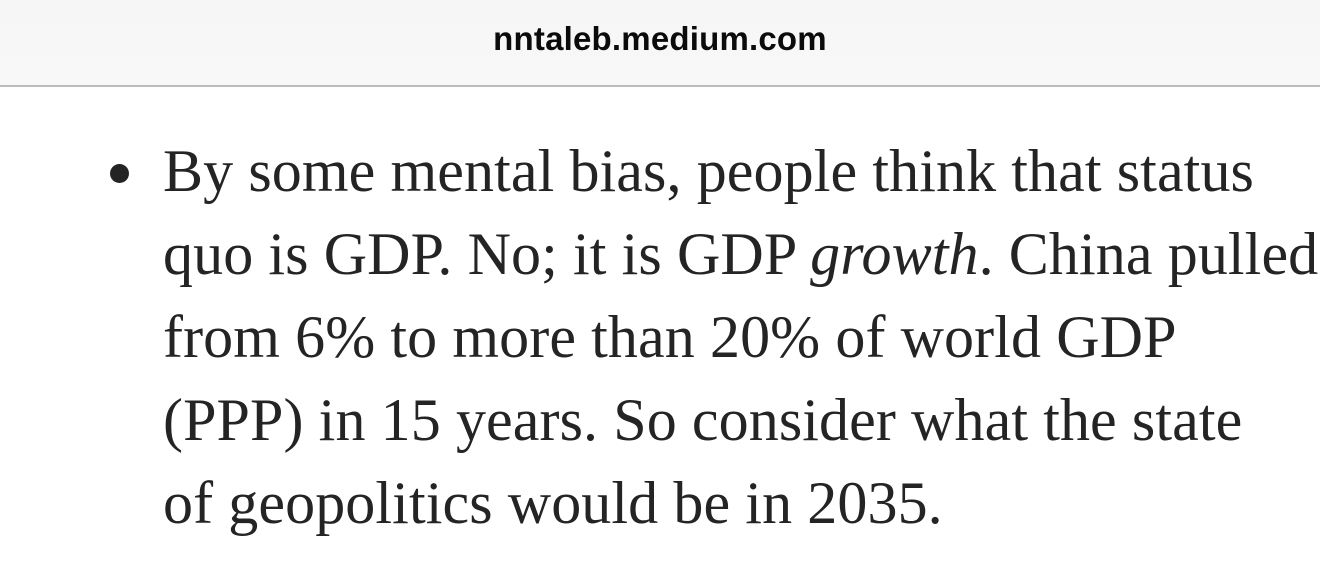 This screenshot has height=586, width=1320. What do you see at coordinates (119, 173) in the screenshot?
I see `bullet-icon` at bounding box center [119, 173].